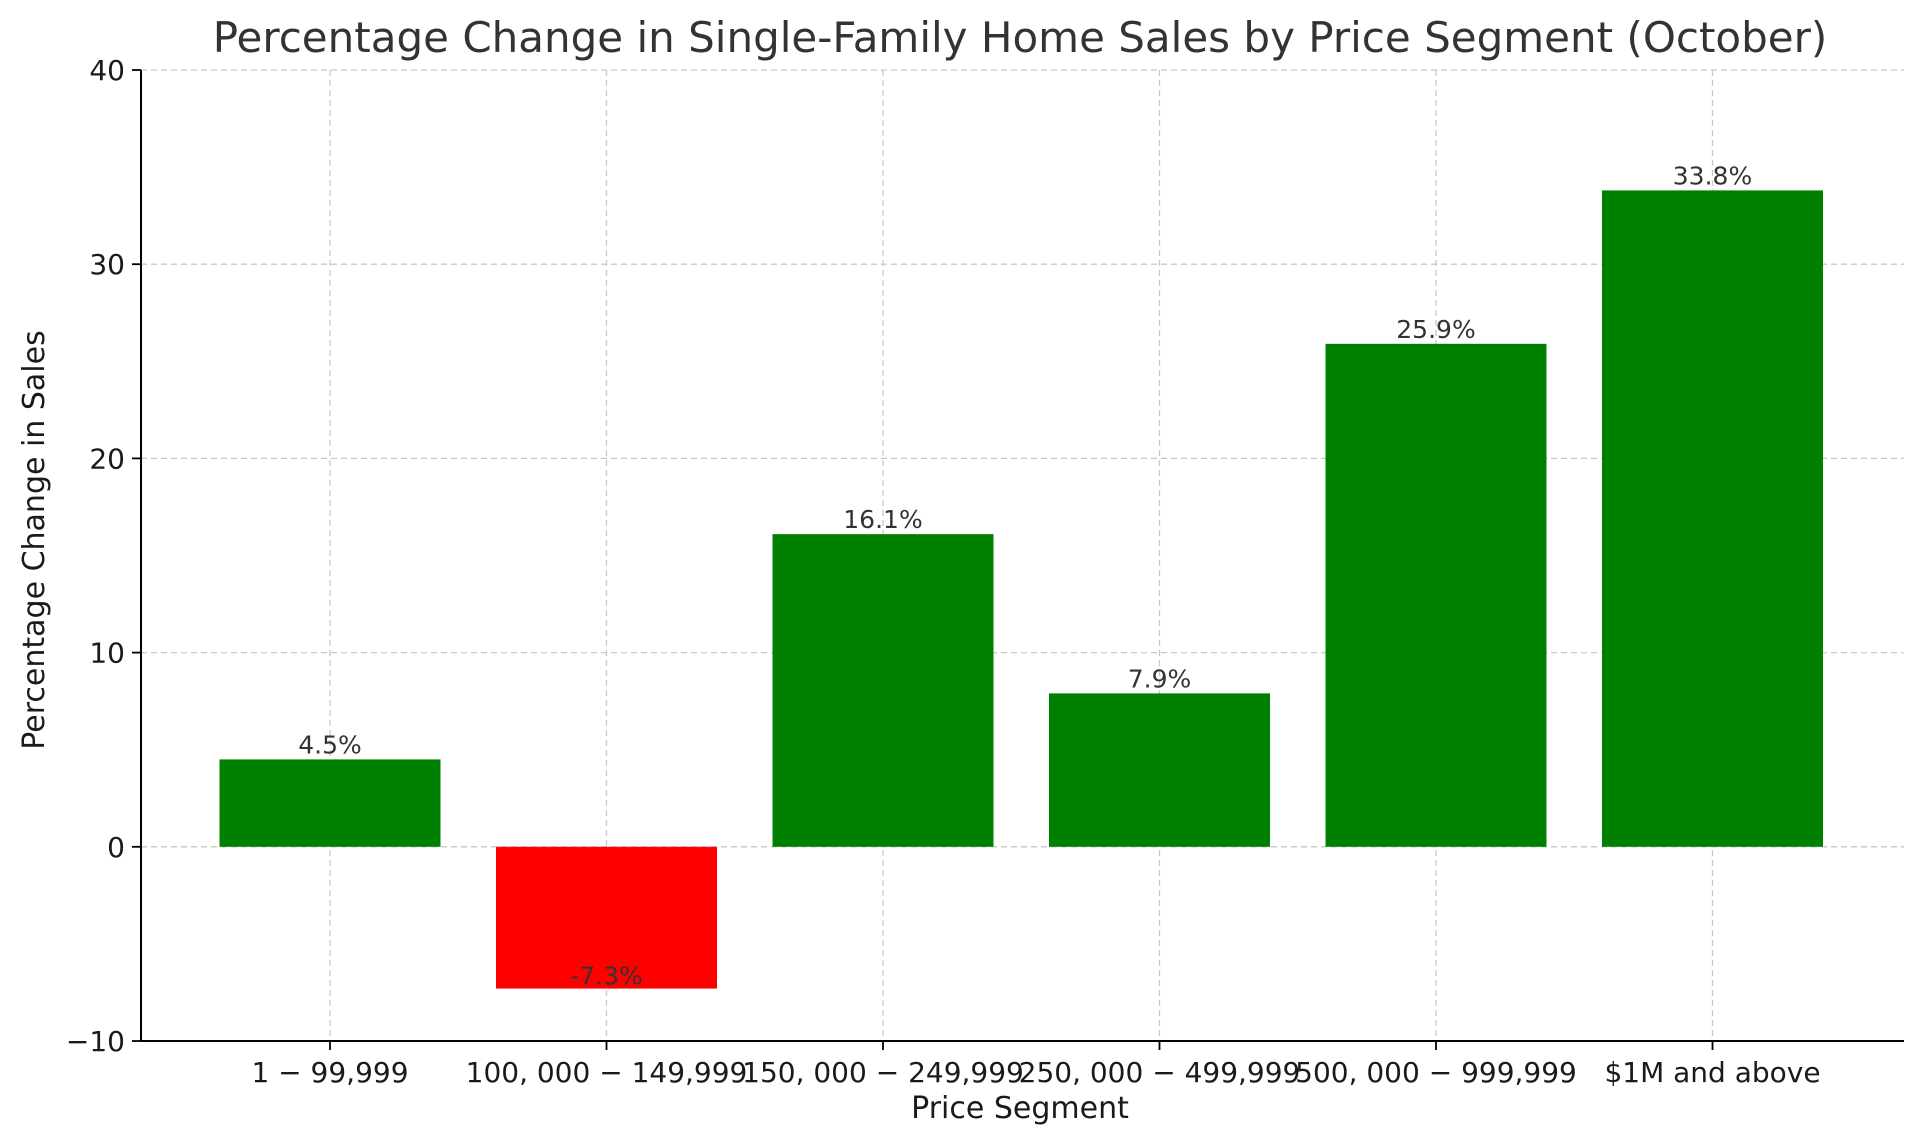 This screenshot has width=1920, height=1144. I want to click on y-tick-label: 20, so click(107, 458).